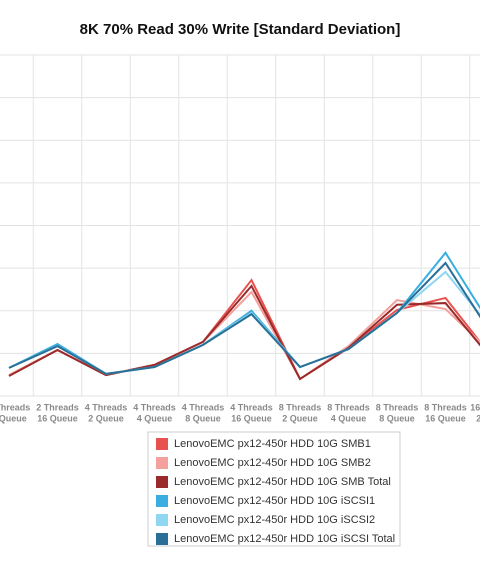  Describe the element at coordinates (272, 444) in the screenshot. I see `legend-label: LenovoEMC px12-450r HDD 10G SMB1` at that location.